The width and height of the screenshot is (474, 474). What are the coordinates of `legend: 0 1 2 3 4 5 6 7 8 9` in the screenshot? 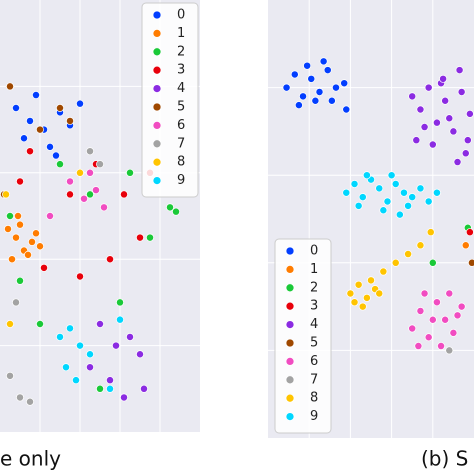 It's located at (303, 336).